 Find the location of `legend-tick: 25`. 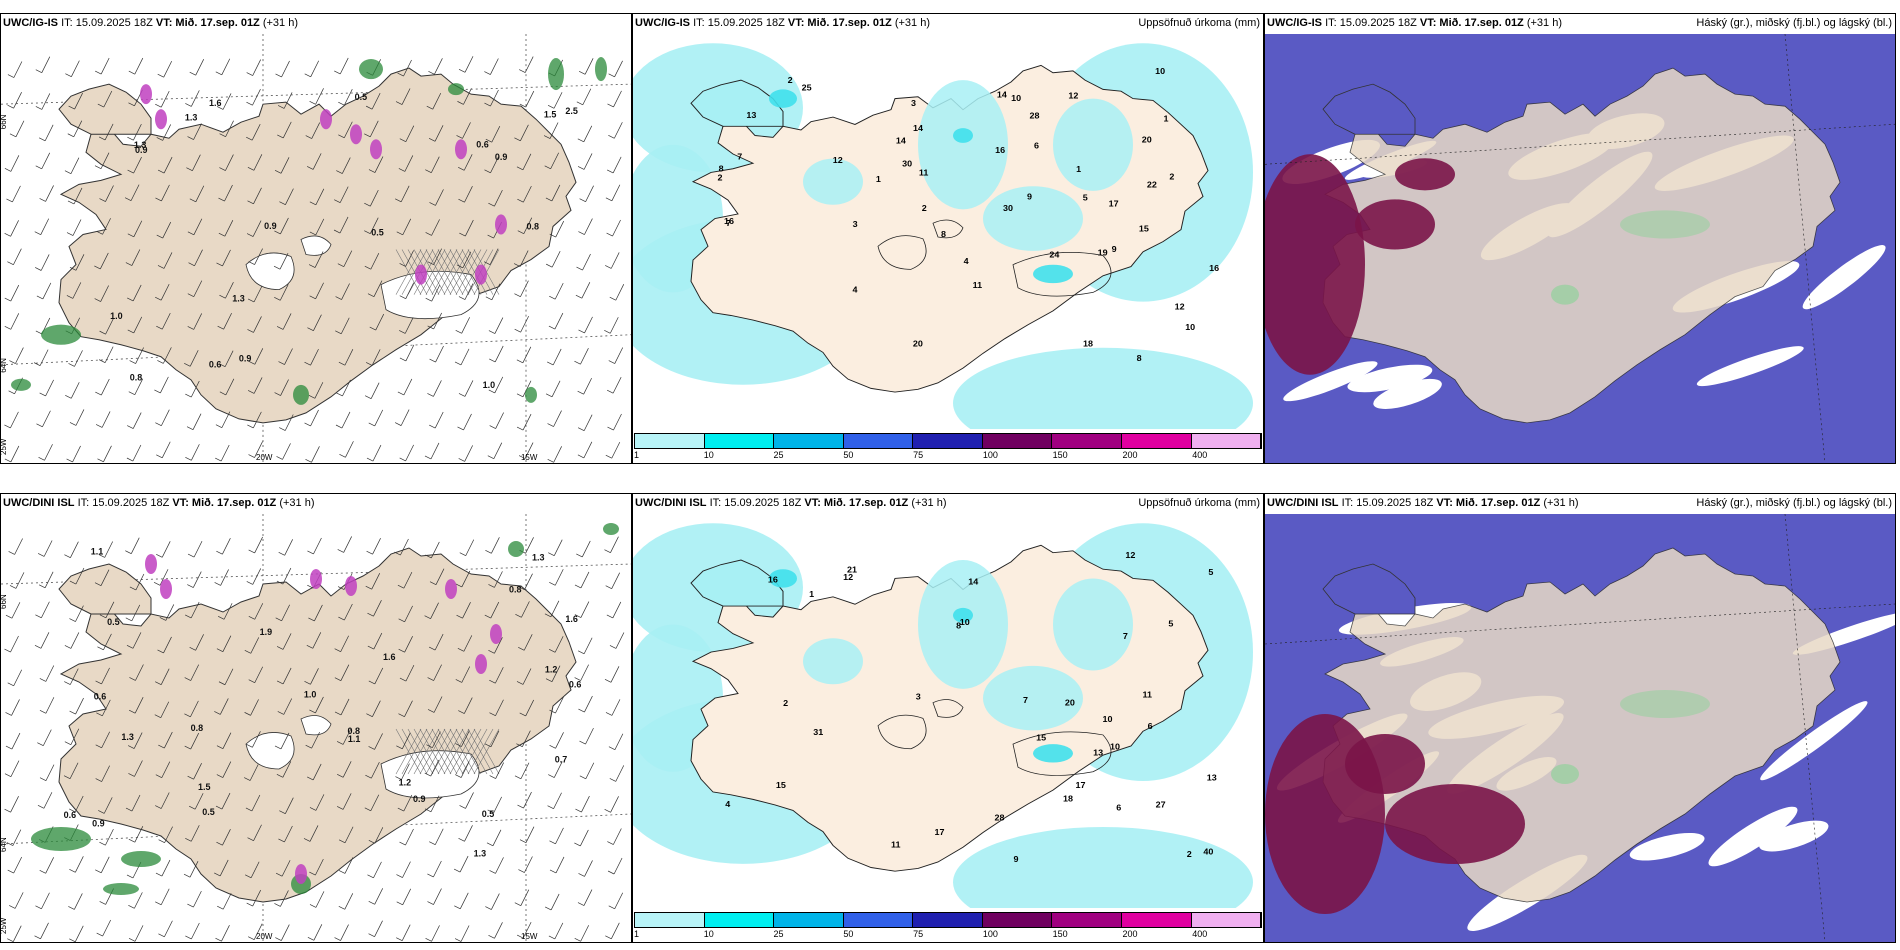

legend-tick: 25 is located at coordinates (778, 455).